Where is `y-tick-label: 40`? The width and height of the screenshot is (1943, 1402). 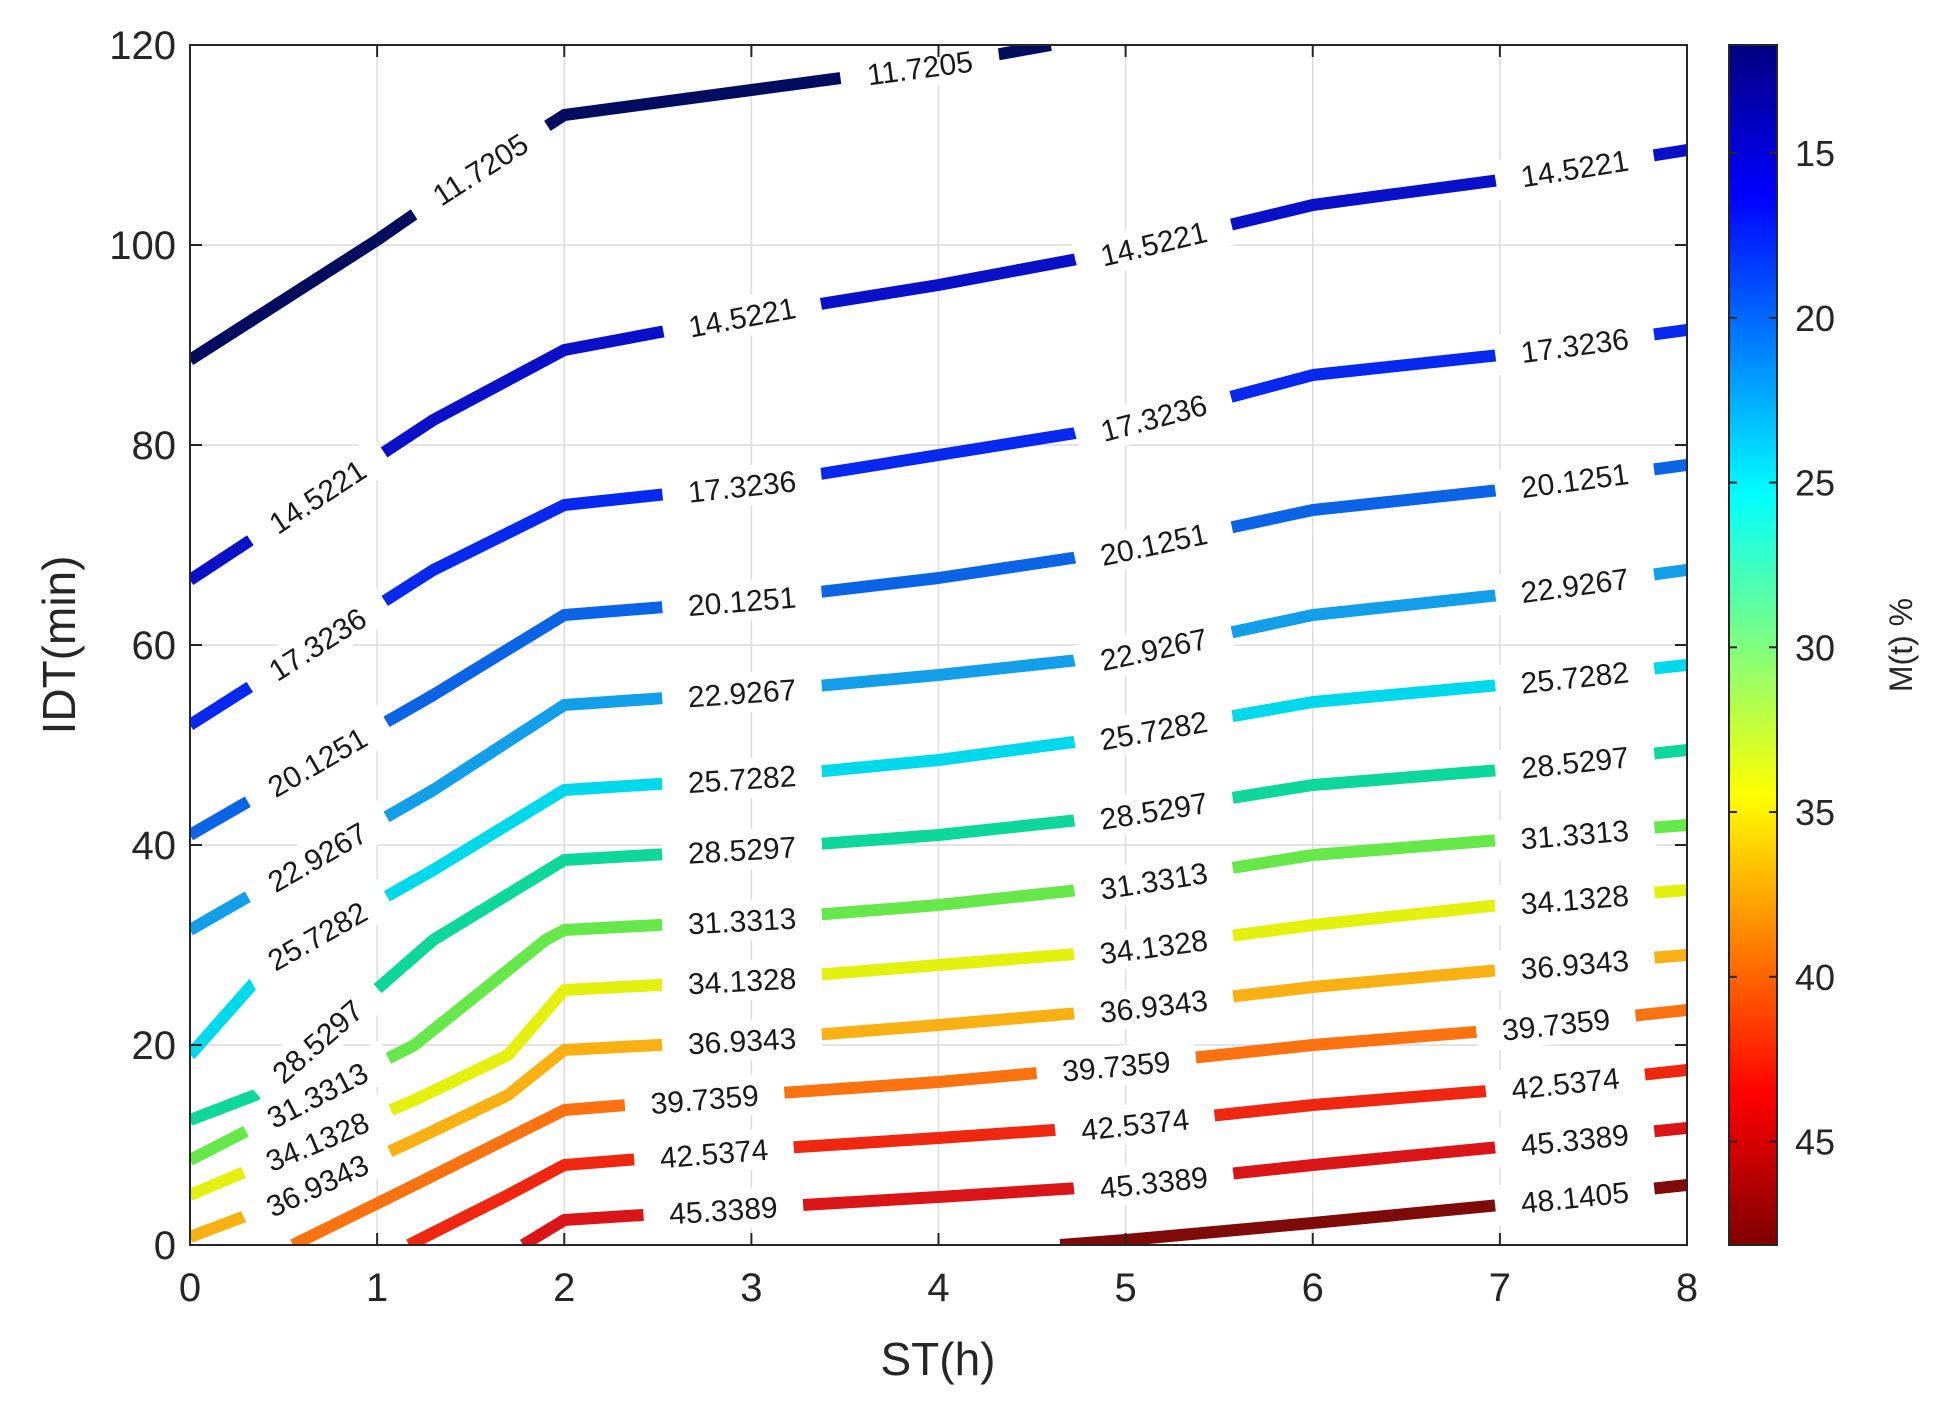 y-tick-label: 40 is located at coordinates (154, 846).